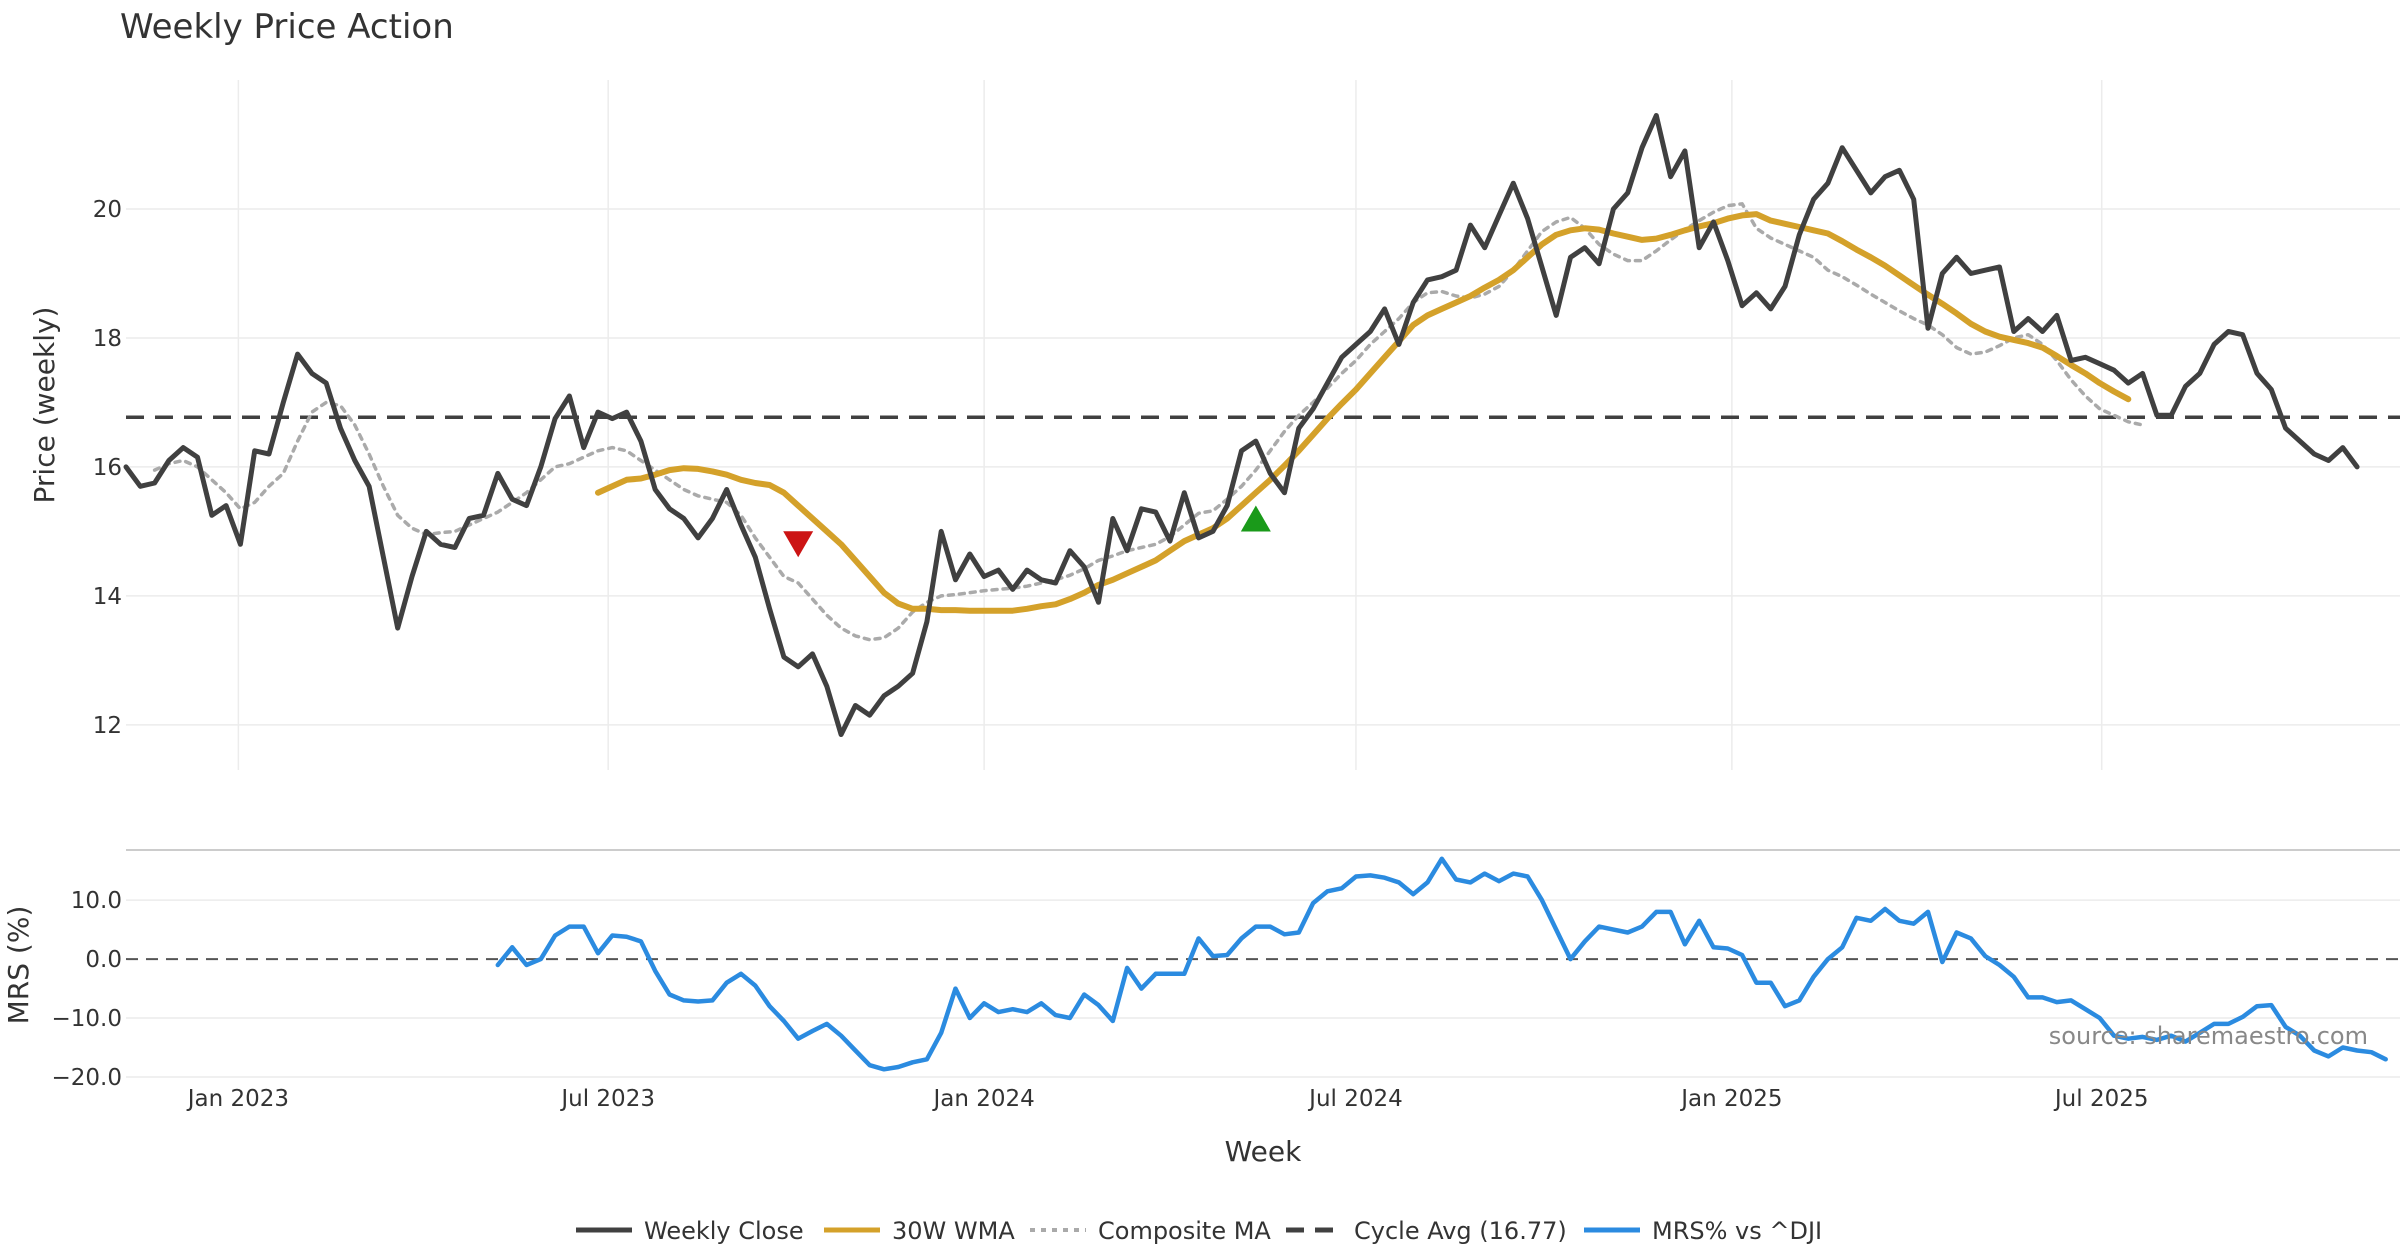  Describe the element at coordinates (87, 1019) in the screenshot. I see `mrs-y-tick-label: −10.0` at that location.